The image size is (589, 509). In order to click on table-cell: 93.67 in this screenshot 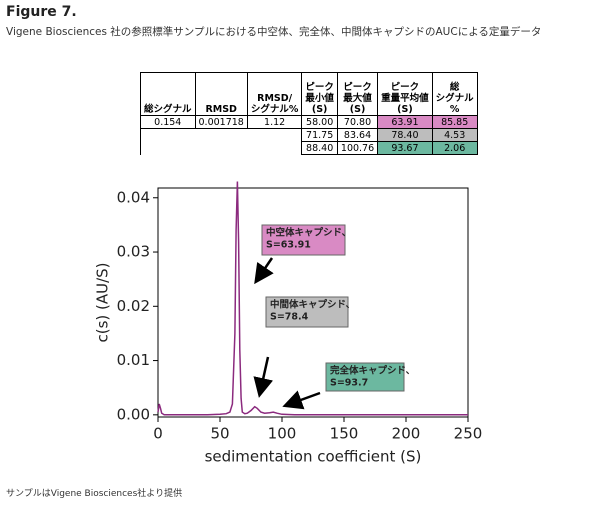, I will do `click(405, 148)`.